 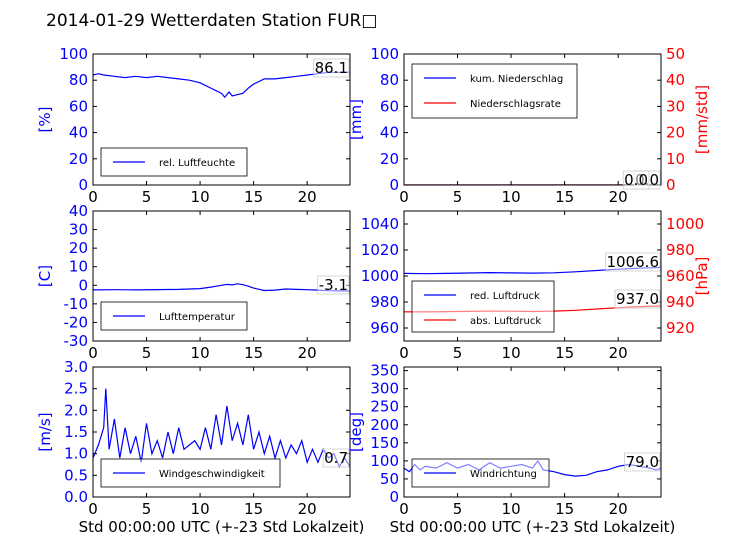 I want to click on y-axis-label: [%], so click(x=45, y=120).